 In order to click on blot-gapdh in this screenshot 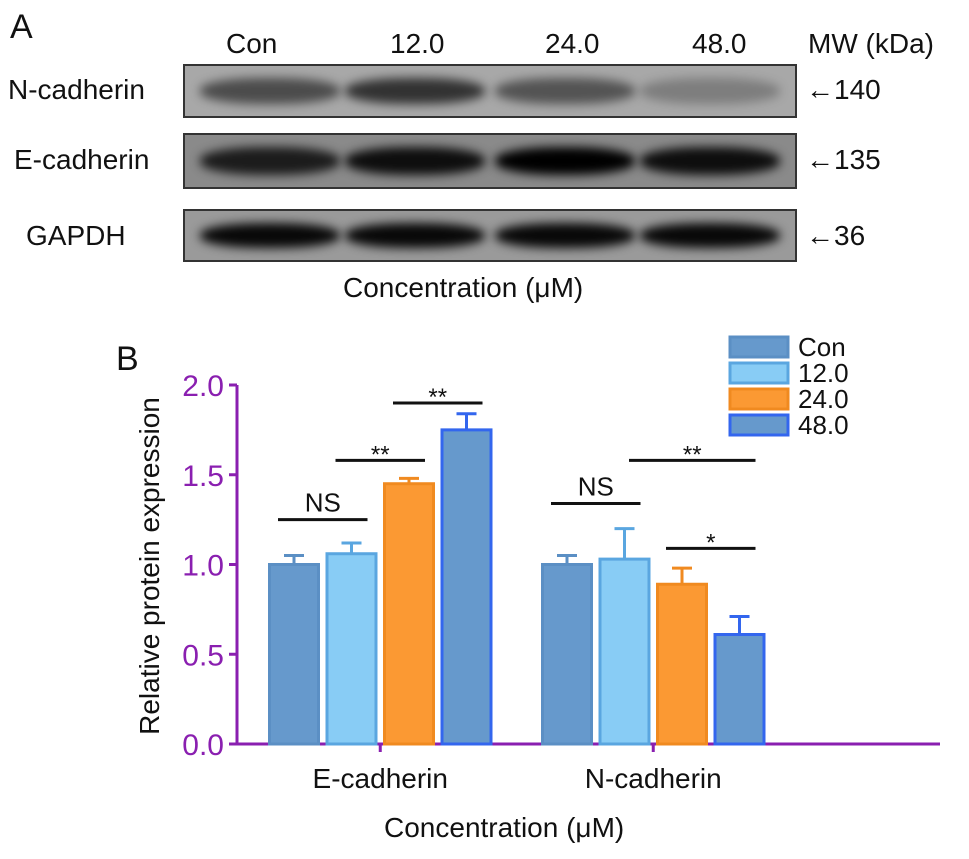, I will do `click(490, 235)`.